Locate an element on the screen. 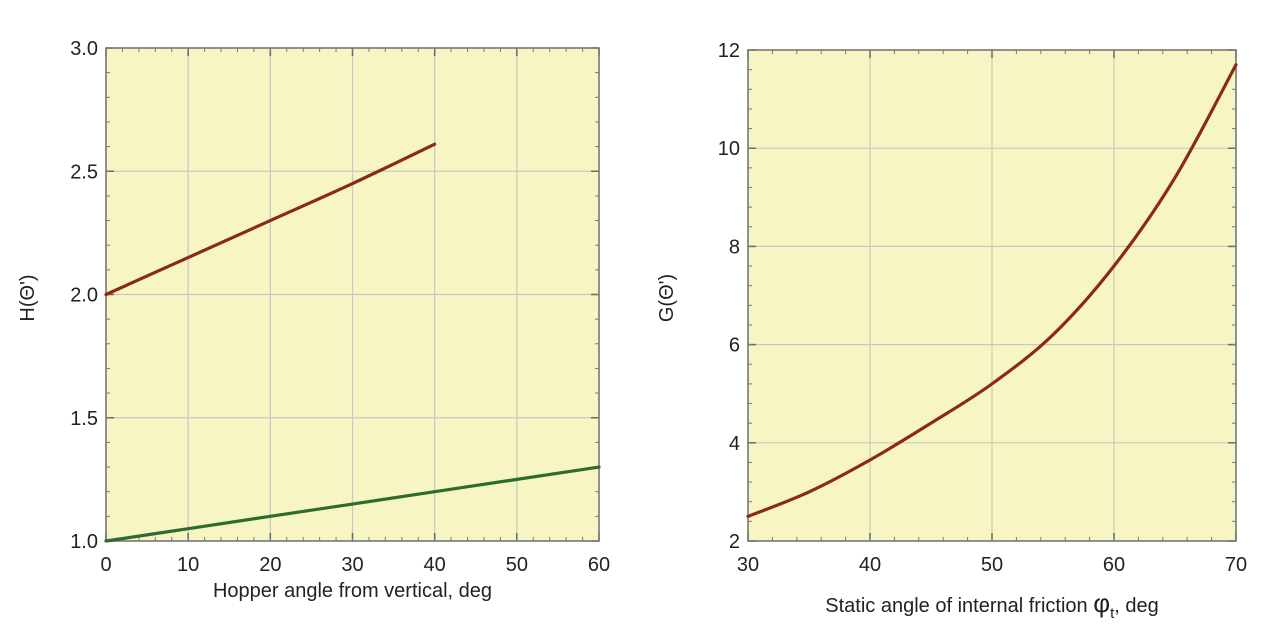  y-tick-label: 2.5 is located at coordinates (84, 172).